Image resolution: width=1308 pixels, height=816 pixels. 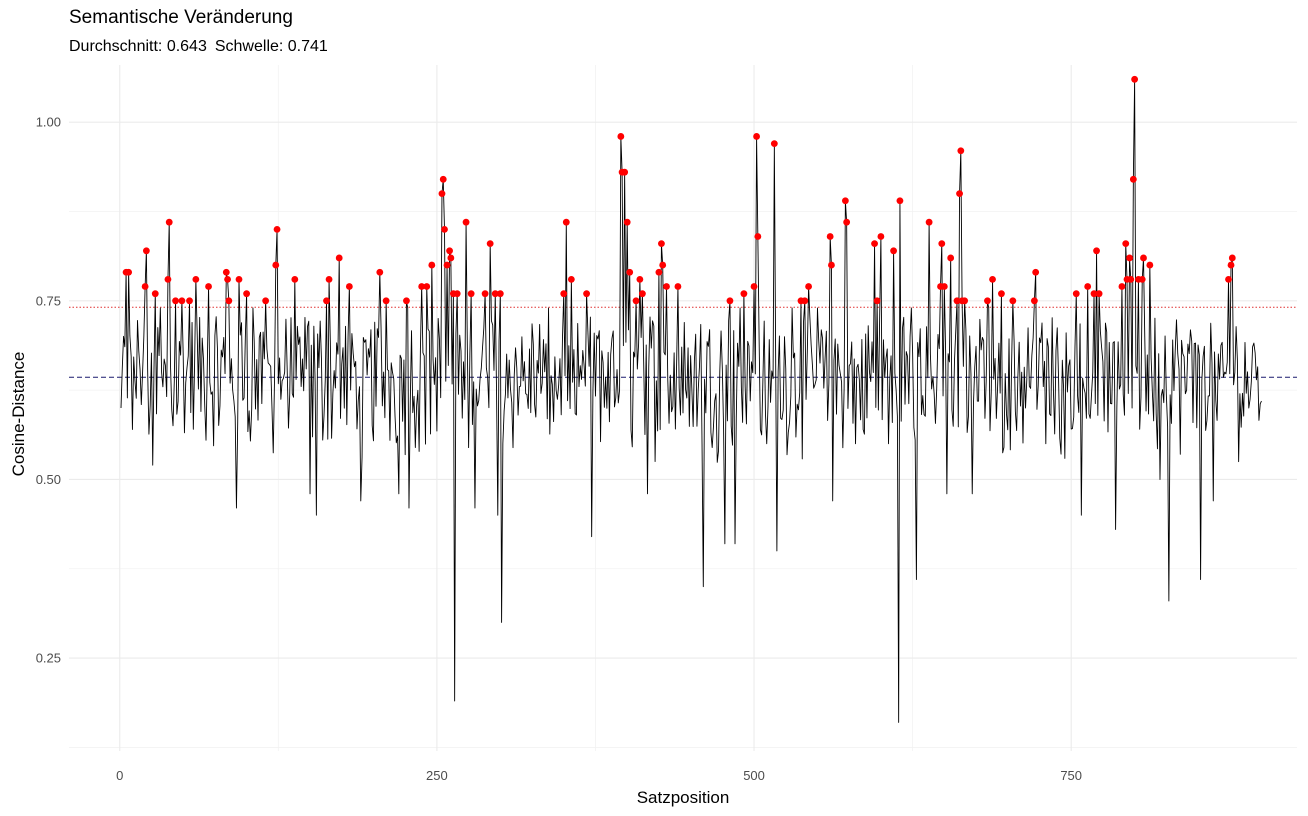 I want to click on y-tick-label: 0.25, so click(x=48, y=658).